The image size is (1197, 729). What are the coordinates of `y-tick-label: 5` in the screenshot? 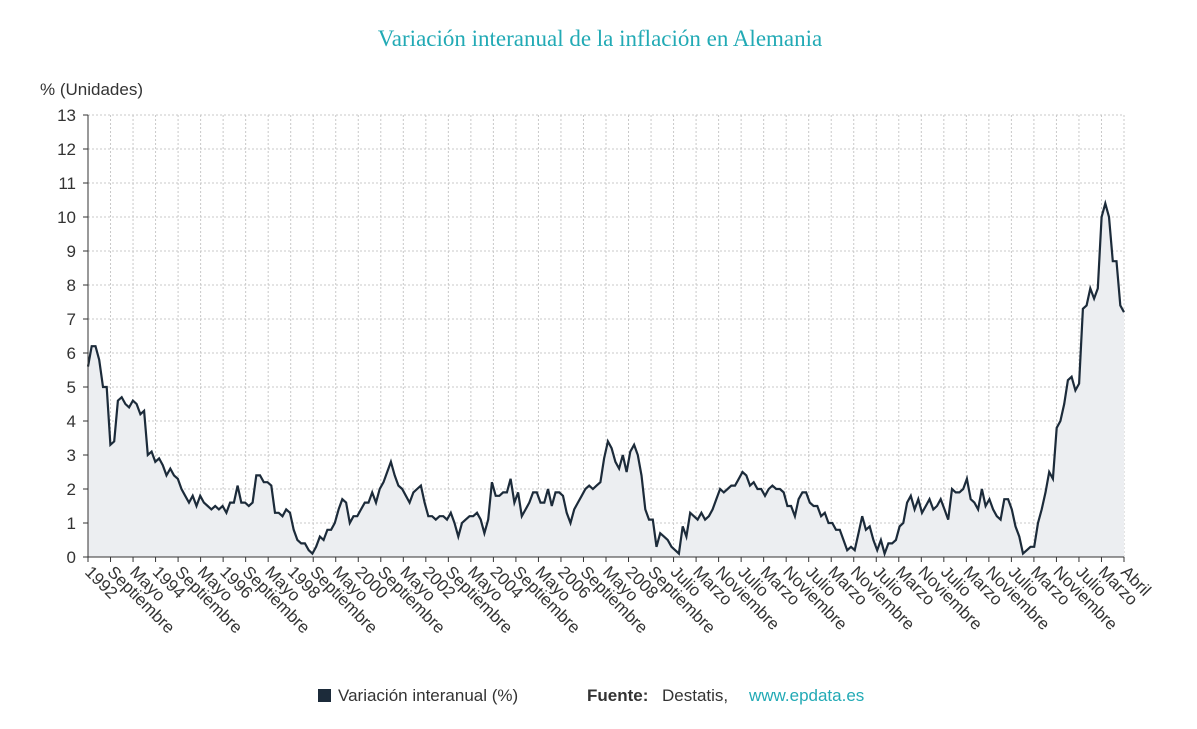 It's located at (71, 387).